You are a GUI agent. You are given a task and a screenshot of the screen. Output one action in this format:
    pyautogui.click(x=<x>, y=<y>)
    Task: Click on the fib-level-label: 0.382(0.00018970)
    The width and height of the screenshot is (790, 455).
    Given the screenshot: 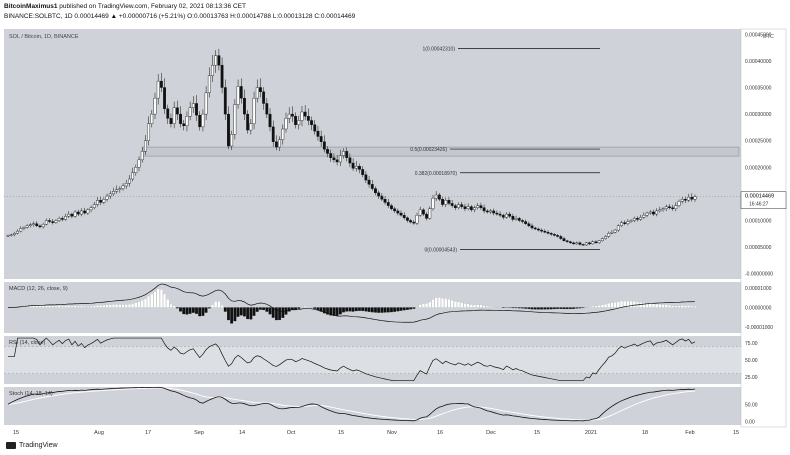 What is the action you would take?
    pyautogui.click(x=436, y=174)
    